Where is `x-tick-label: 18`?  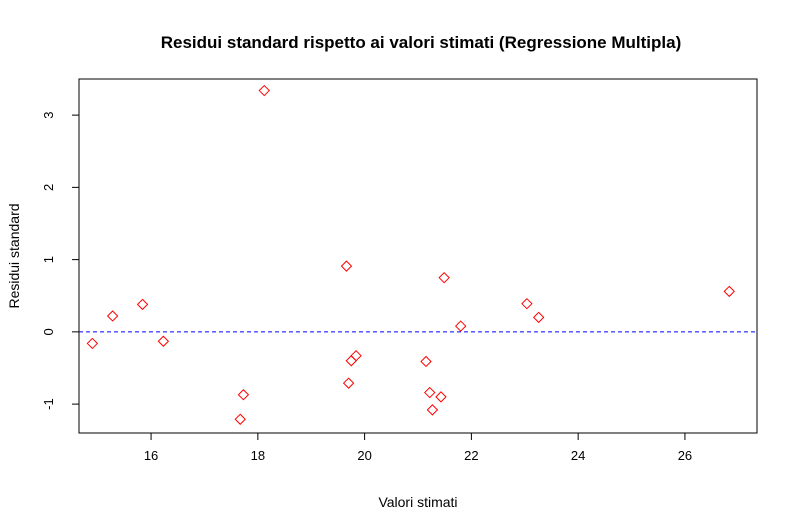 x-tick-label: 18 is located at coordinates (258, 455).